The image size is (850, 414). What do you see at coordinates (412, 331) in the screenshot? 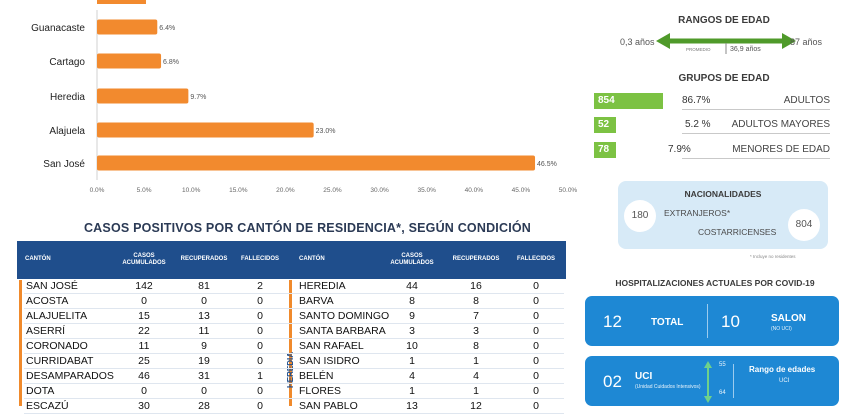
I see `cell-cases-right: 3` at bounding box center [412, 331].